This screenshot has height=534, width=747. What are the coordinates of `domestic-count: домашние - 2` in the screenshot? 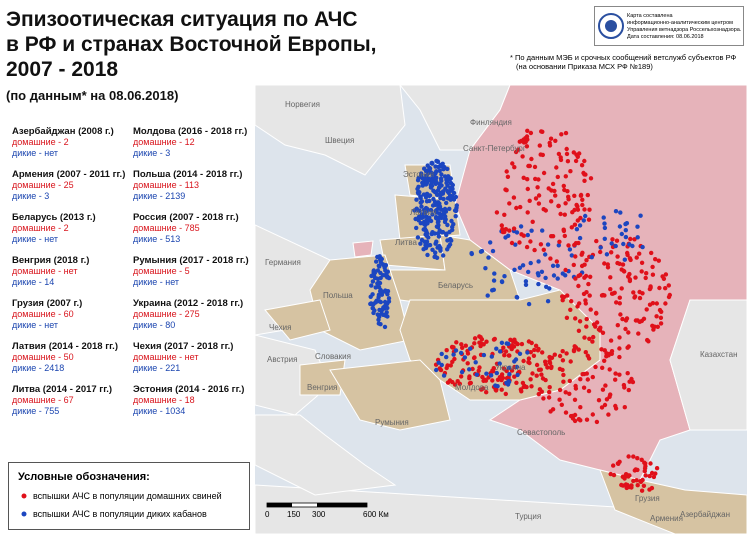 It's located at (40, 142).